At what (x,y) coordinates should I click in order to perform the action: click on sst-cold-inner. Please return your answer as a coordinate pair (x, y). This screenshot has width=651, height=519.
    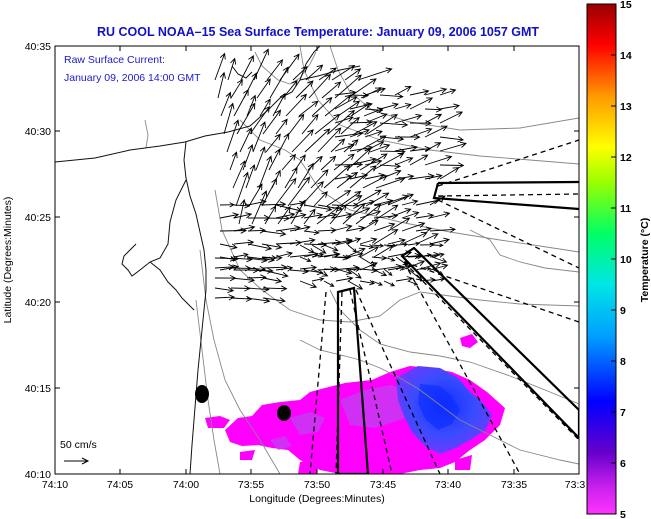
    Looking at the image, I should click on (439, 407).